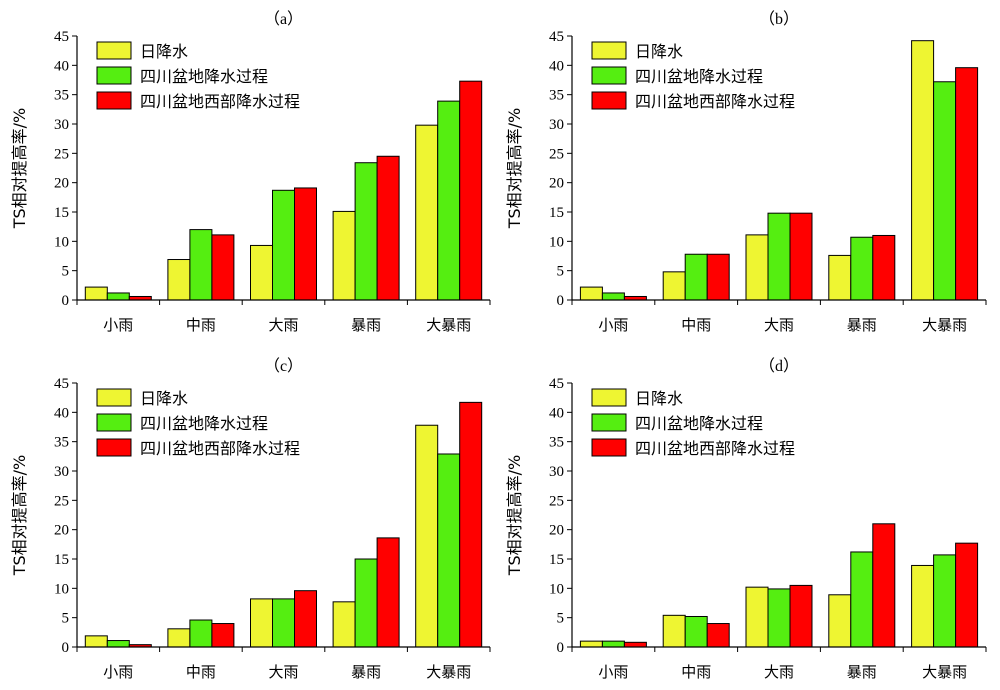  I want to click on bar-a-s0-c2, so click(261, 272).